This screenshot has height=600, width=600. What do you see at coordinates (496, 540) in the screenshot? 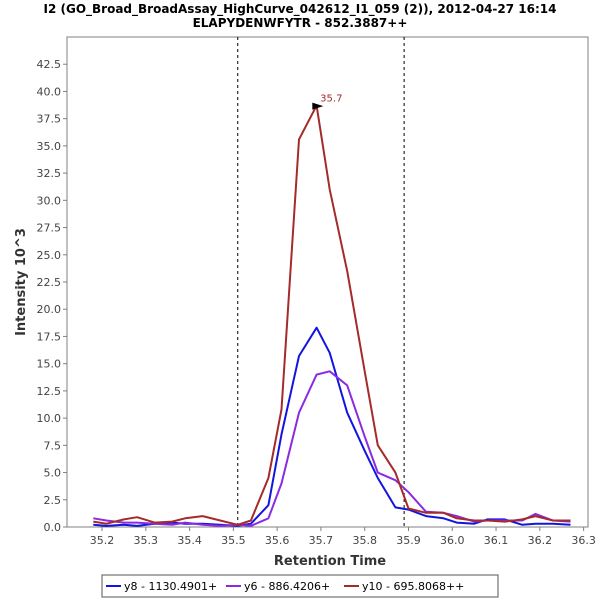
I see `x-tick-label: 36.1` at bounding box center [496, 540].